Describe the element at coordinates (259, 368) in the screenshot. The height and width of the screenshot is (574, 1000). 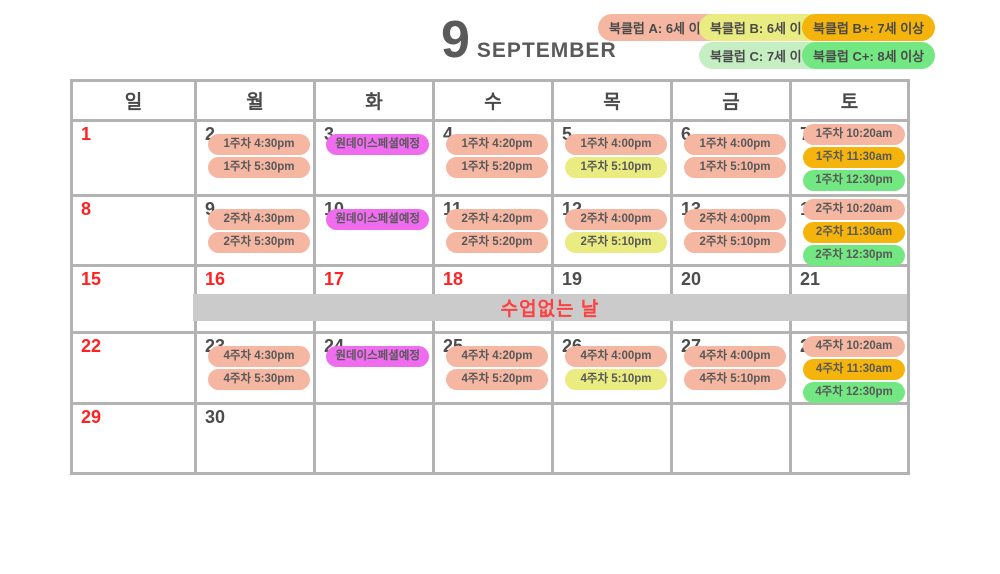
I see `event-list: 4주차 4:30pm 4주차 5:30pm` at that location.